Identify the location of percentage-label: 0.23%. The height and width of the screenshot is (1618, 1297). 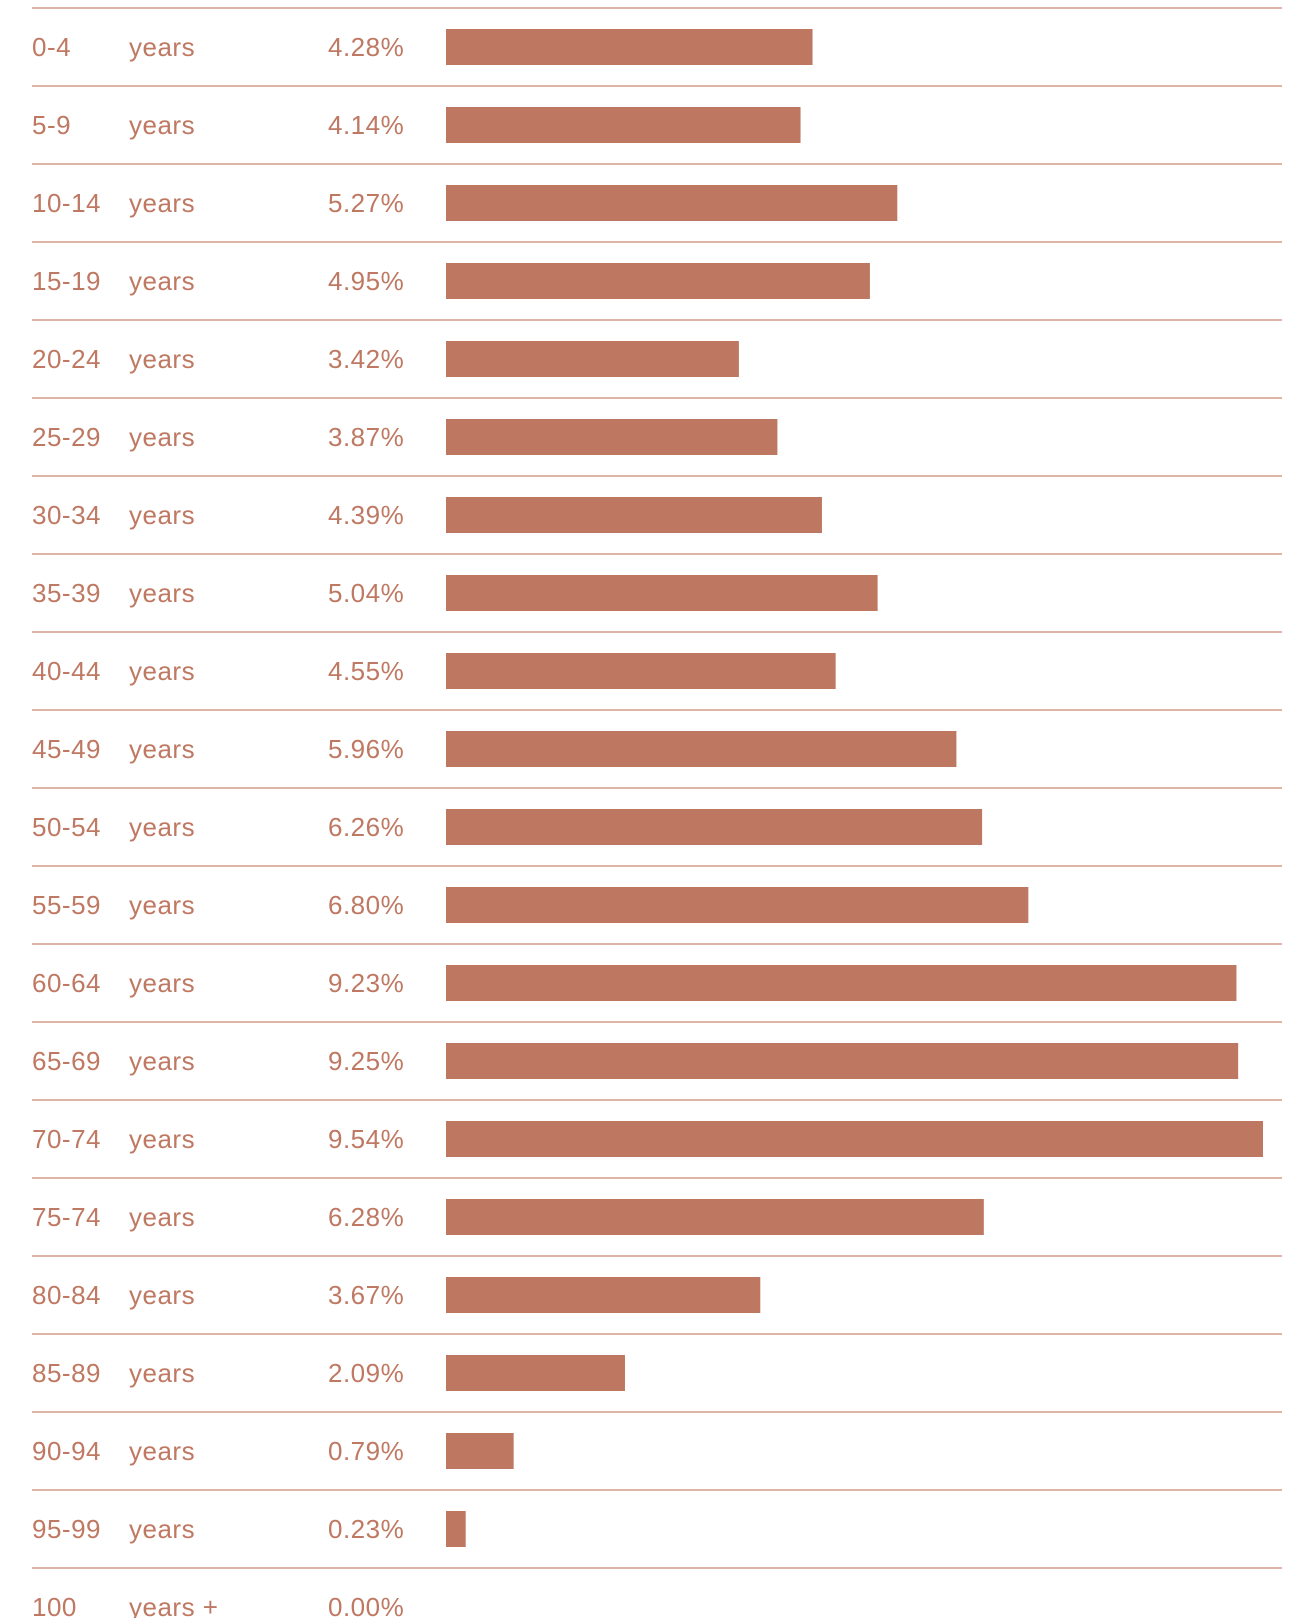
(366, 1529).